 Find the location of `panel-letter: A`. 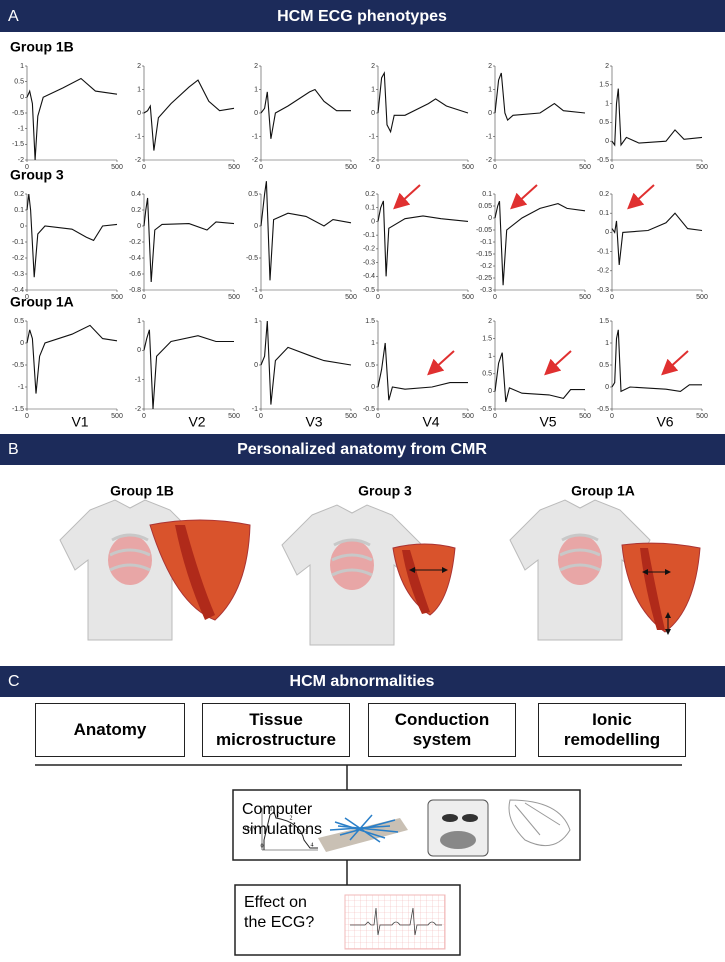

panel-letter: A is located at coordinates (13, 16).